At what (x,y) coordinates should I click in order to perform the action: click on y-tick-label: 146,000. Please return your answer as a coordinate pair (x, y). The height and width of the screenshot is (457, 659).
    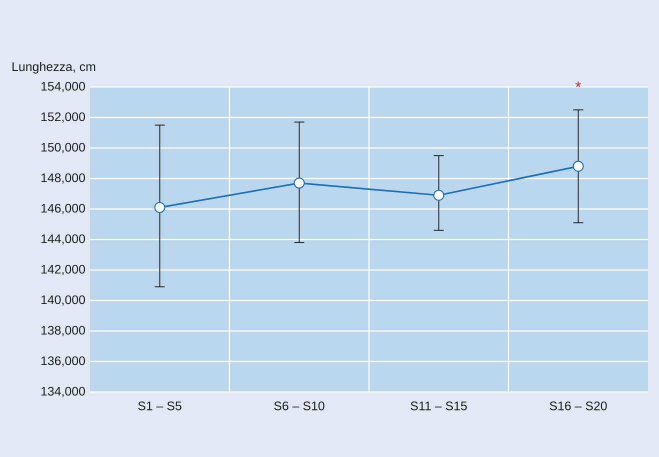
    Looking at the image, I should click on (63, 209).